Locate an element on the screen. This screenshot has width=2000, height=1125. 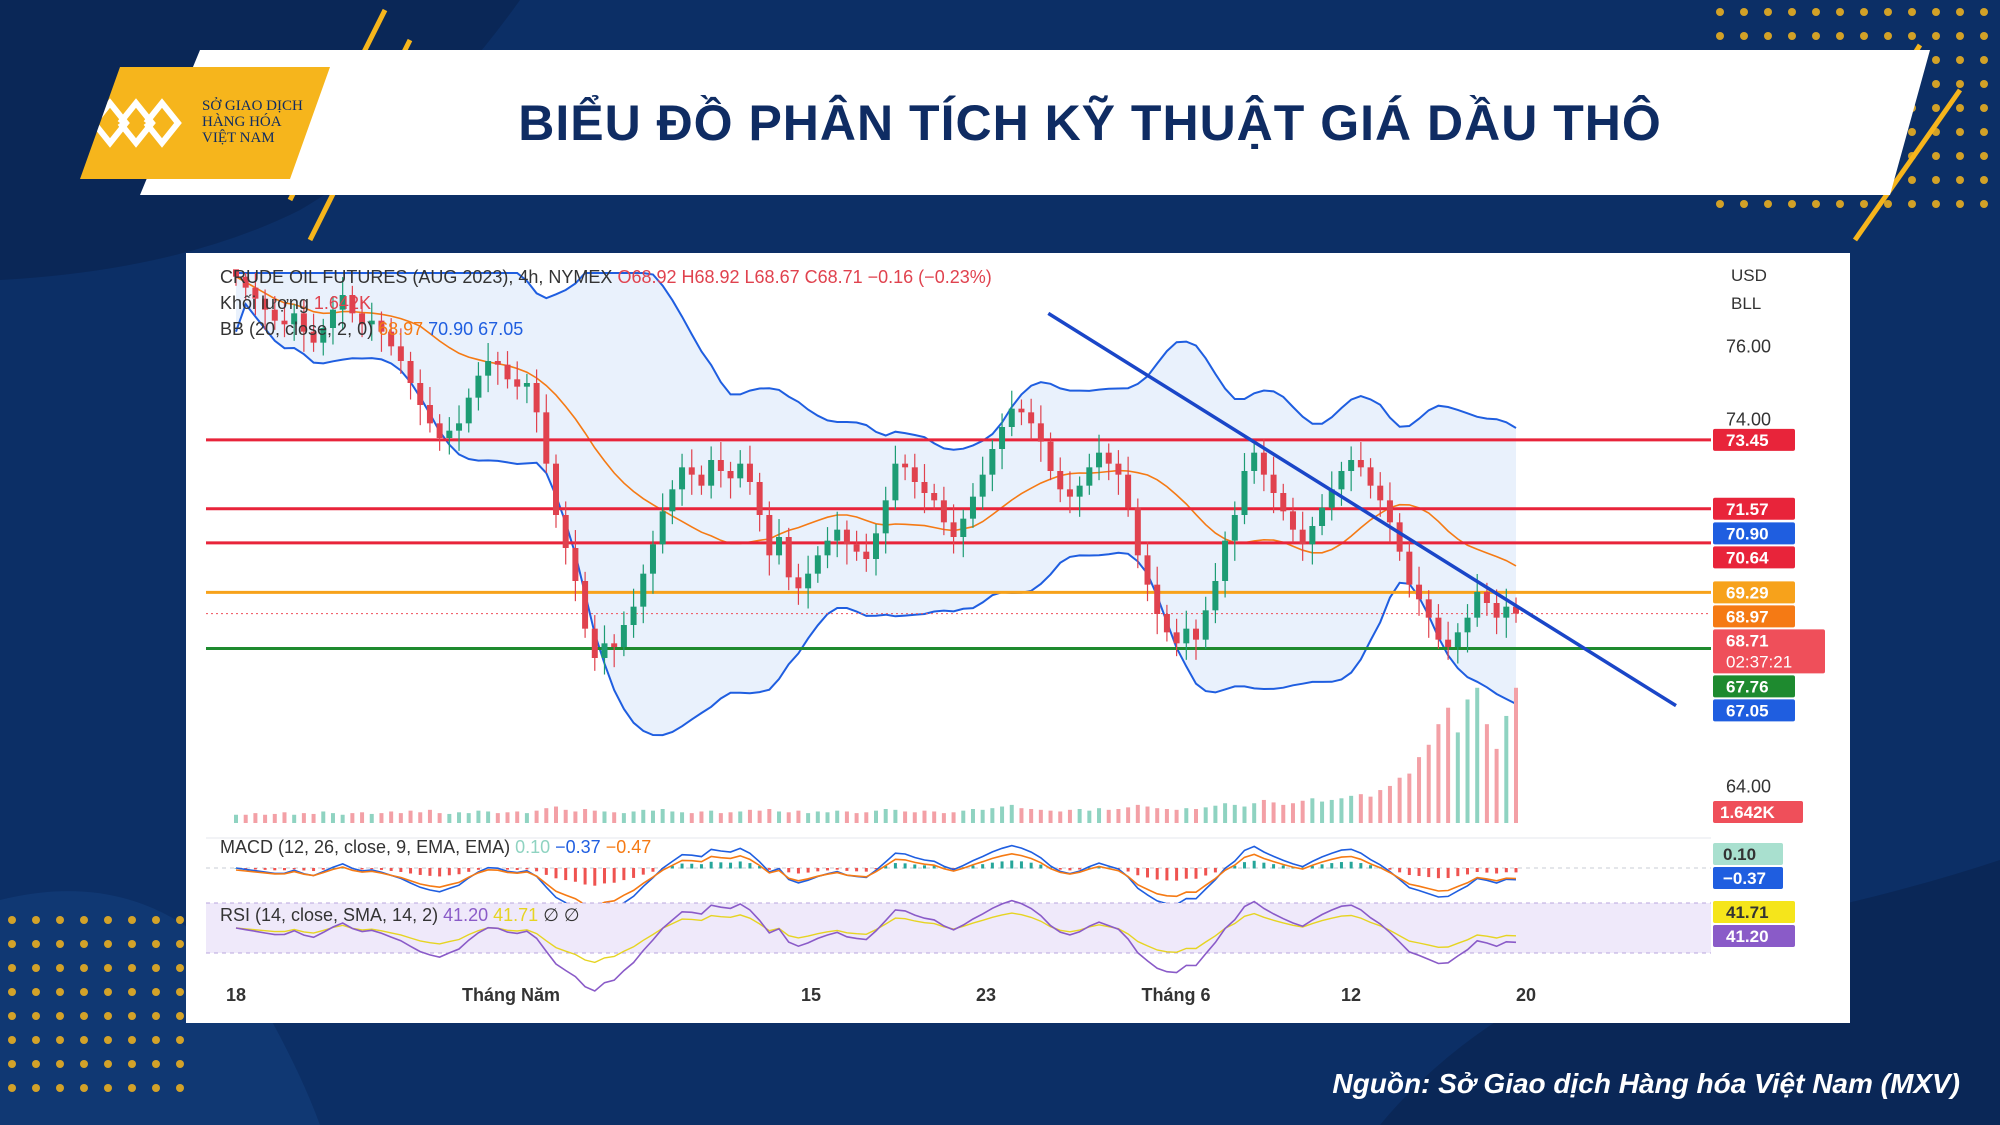
logo-text: SỞ GIAO DỊCH HÀNG HÓA VIỆT NAM is located at coordinates (252, 122).